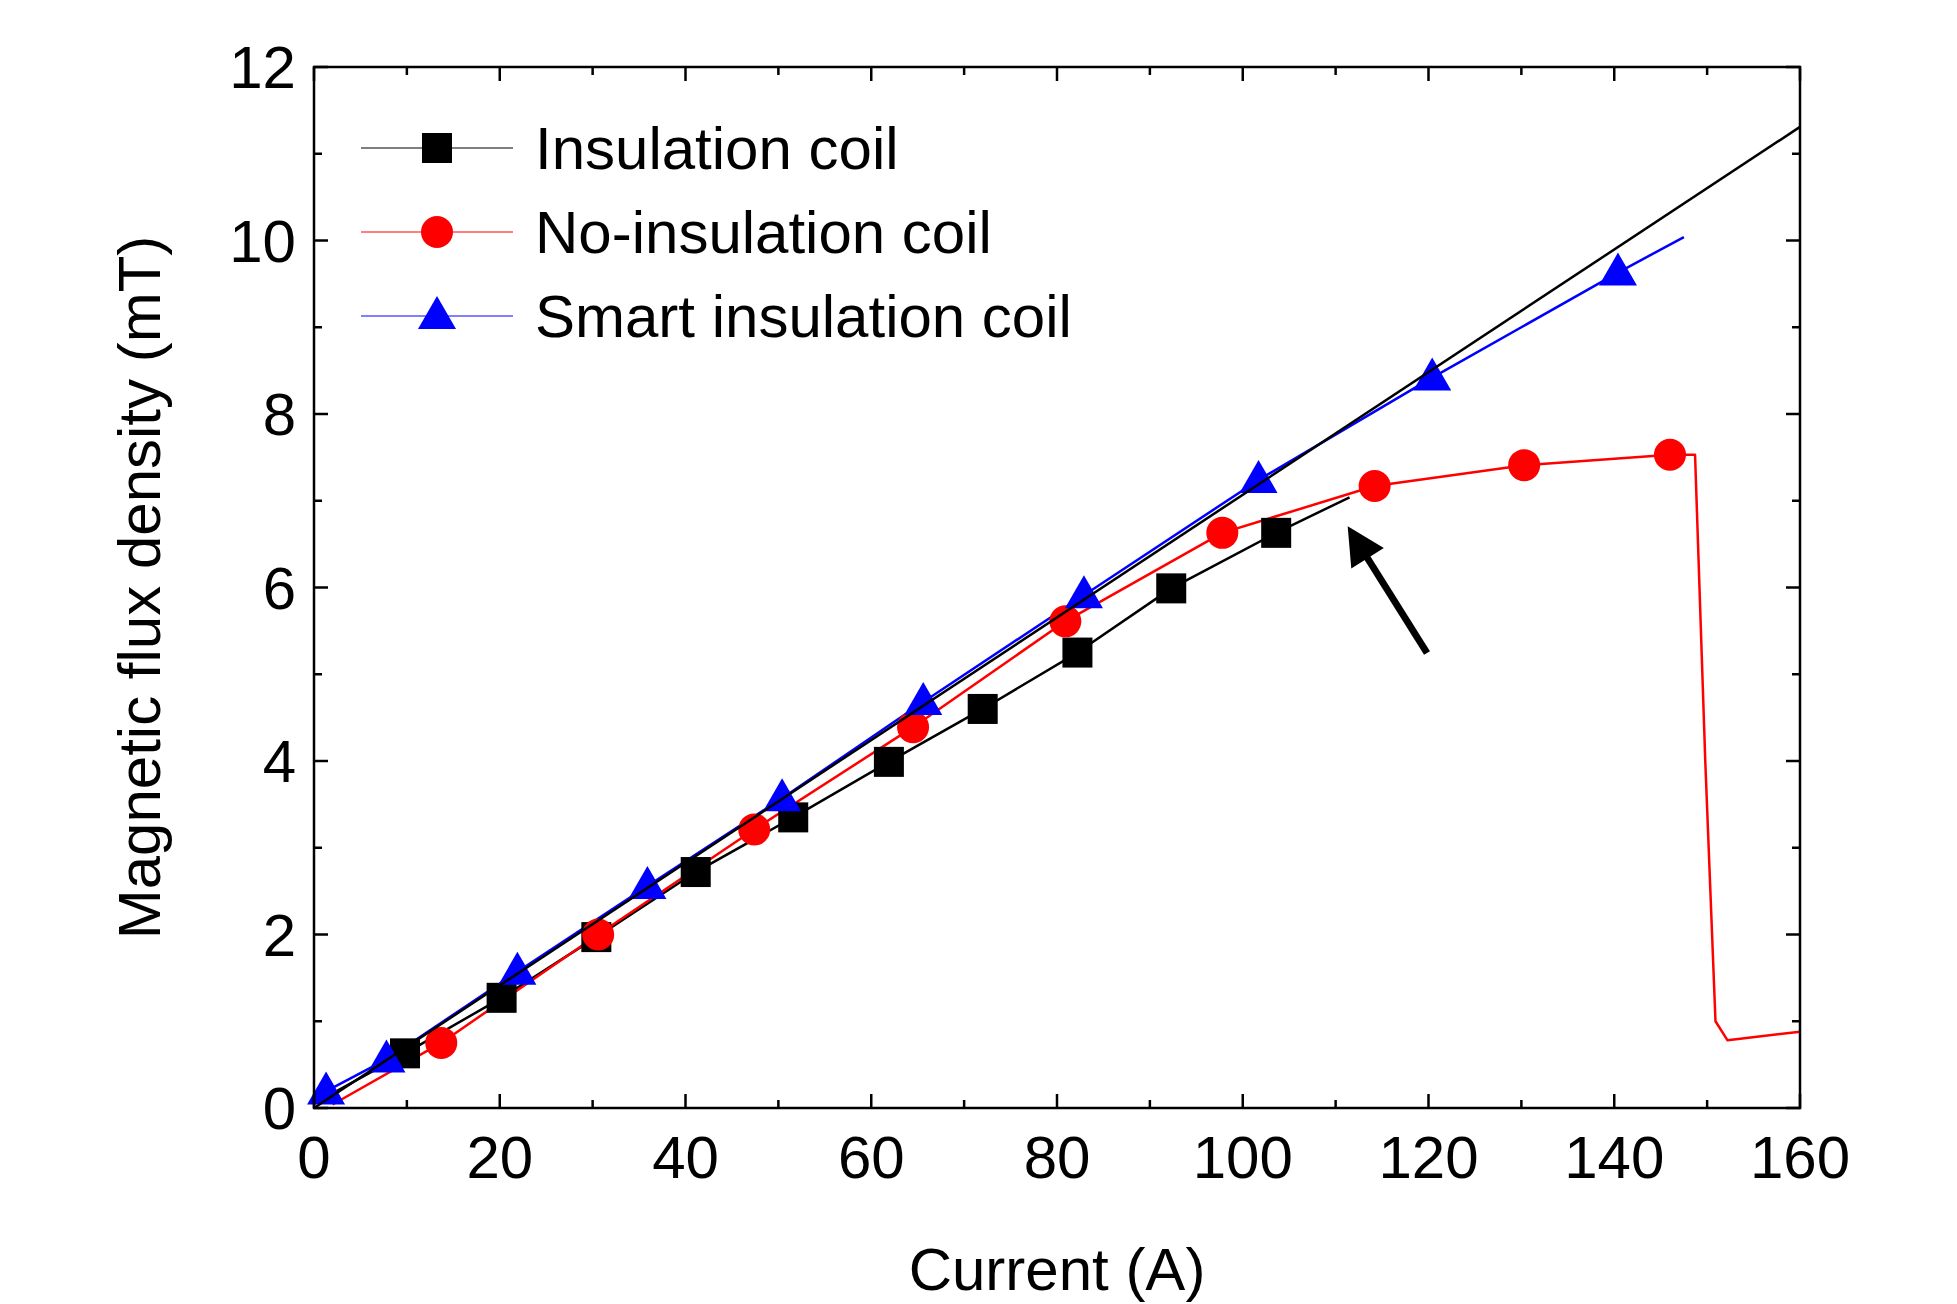  I want to click on y-tick-label: 4, so click(279, 761).